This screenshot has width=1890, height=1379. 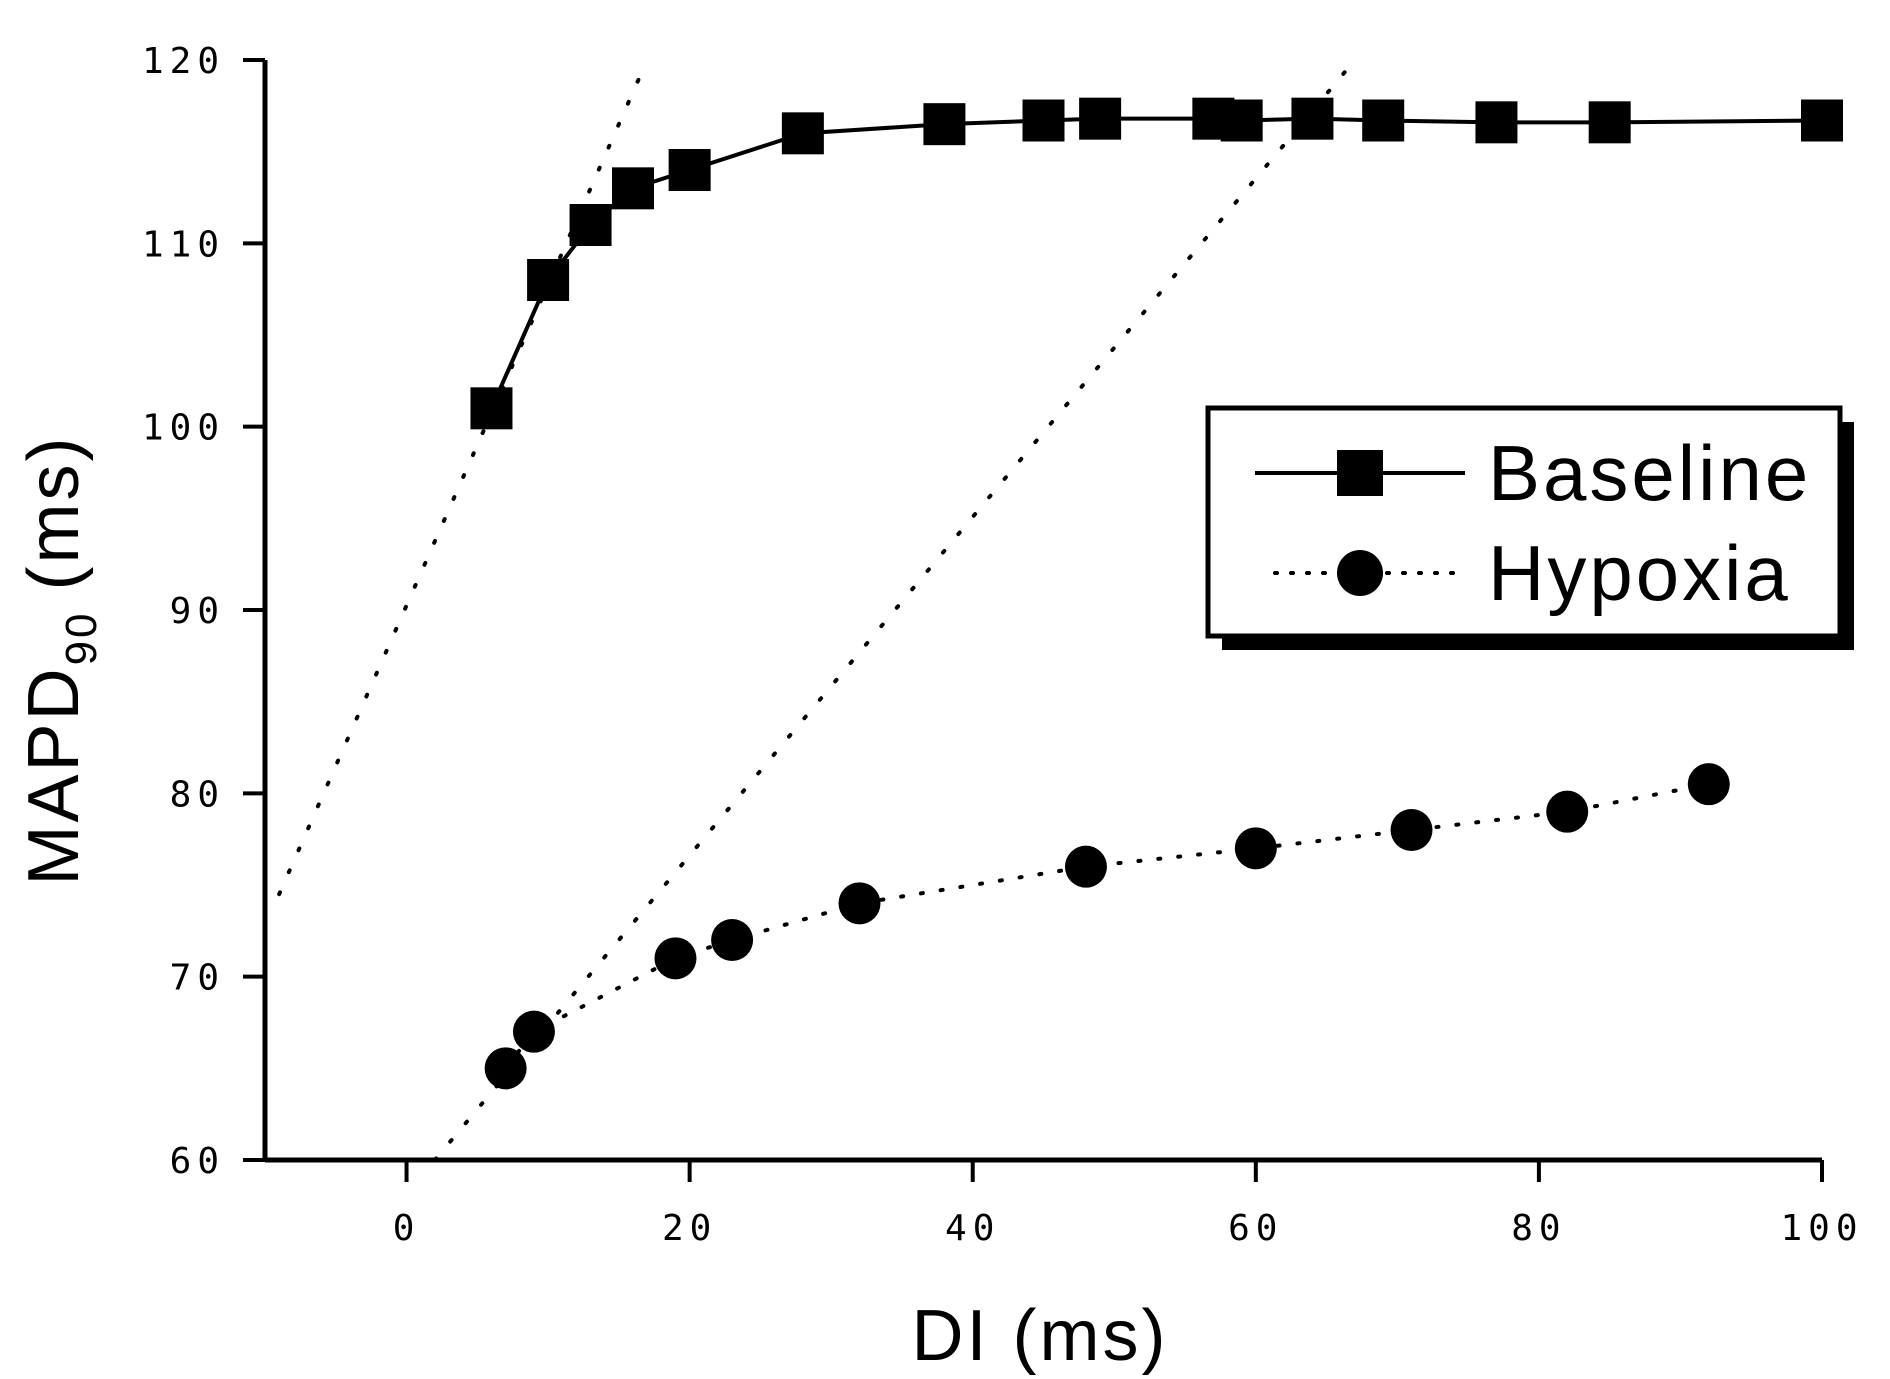 I want to click on x-tick-label: 100, so click(x=1821, y=1228).